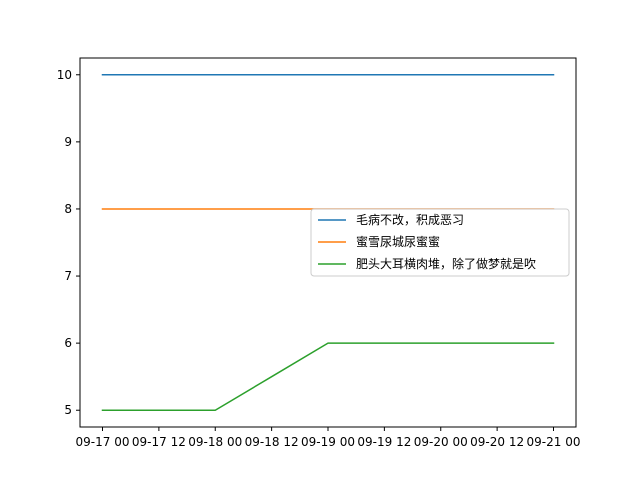  I want to click on y-tick-label: 9, so click(68, 142).